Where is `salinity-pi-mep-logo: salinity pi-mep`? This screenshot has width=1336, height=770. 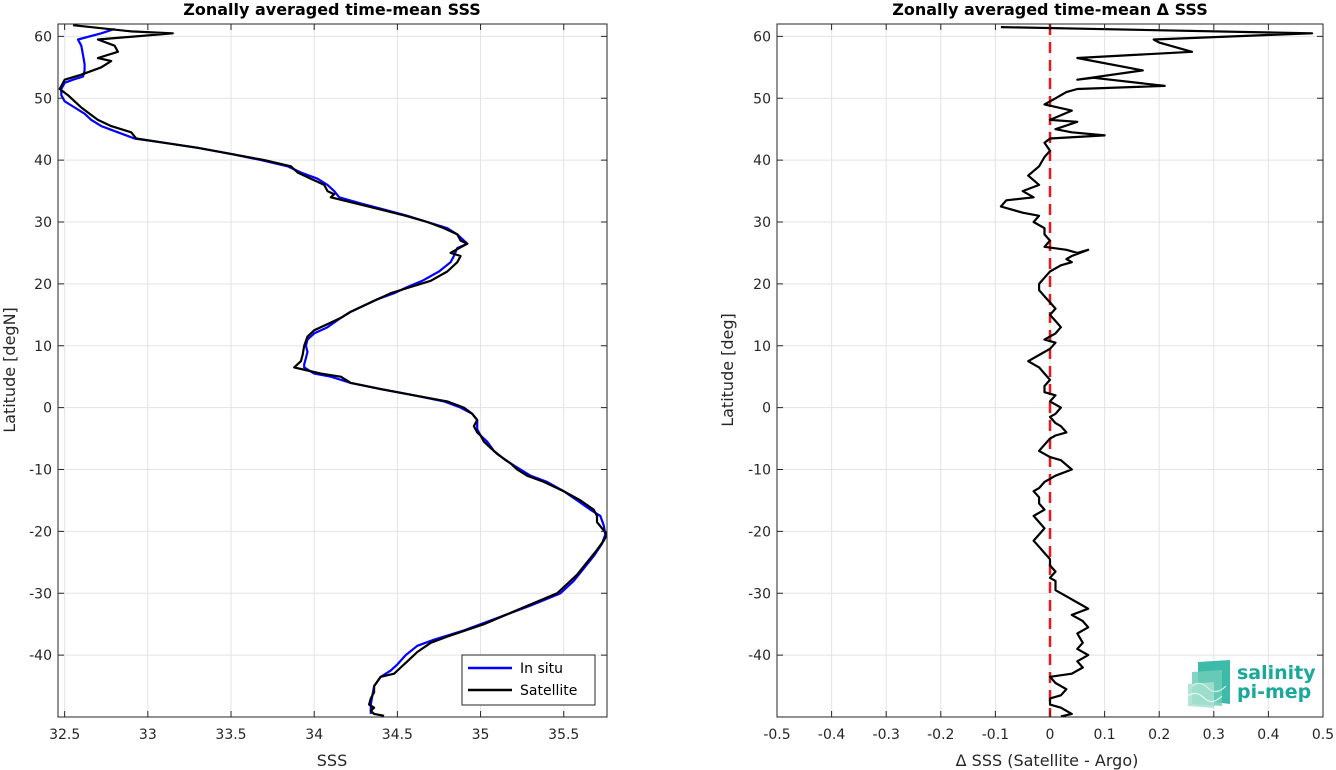 salinity-pi-mep-logo: salinity pi-mep is located at coordinates (1251, 684).